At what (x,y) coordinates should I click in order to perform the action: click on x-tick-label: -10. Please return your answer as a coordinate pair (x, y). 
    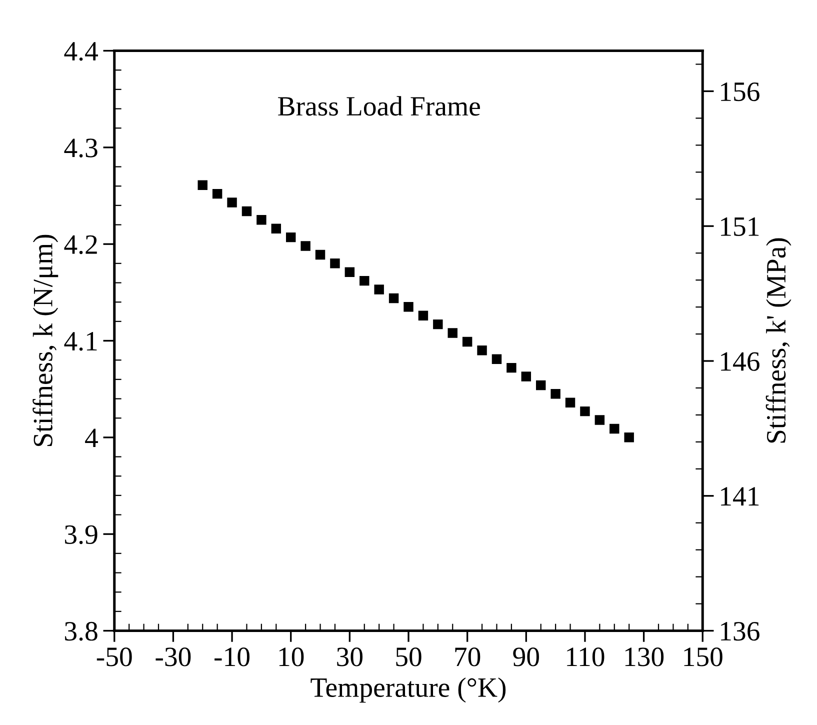
    Looking at the image, I should click on (232, 657).